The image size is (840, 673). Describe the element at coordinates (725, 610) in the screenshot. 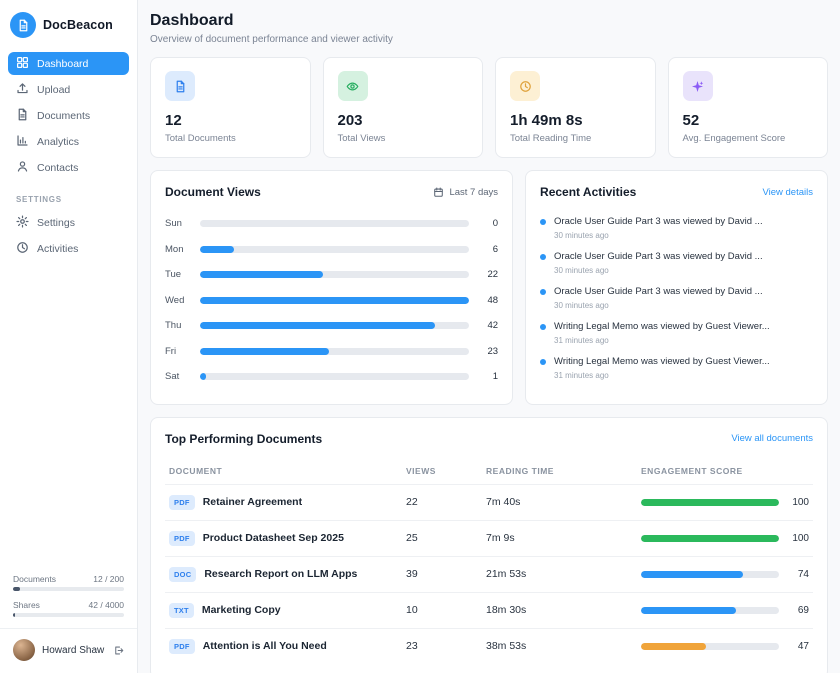

I see `engagement-score-cell: 69` at that location.